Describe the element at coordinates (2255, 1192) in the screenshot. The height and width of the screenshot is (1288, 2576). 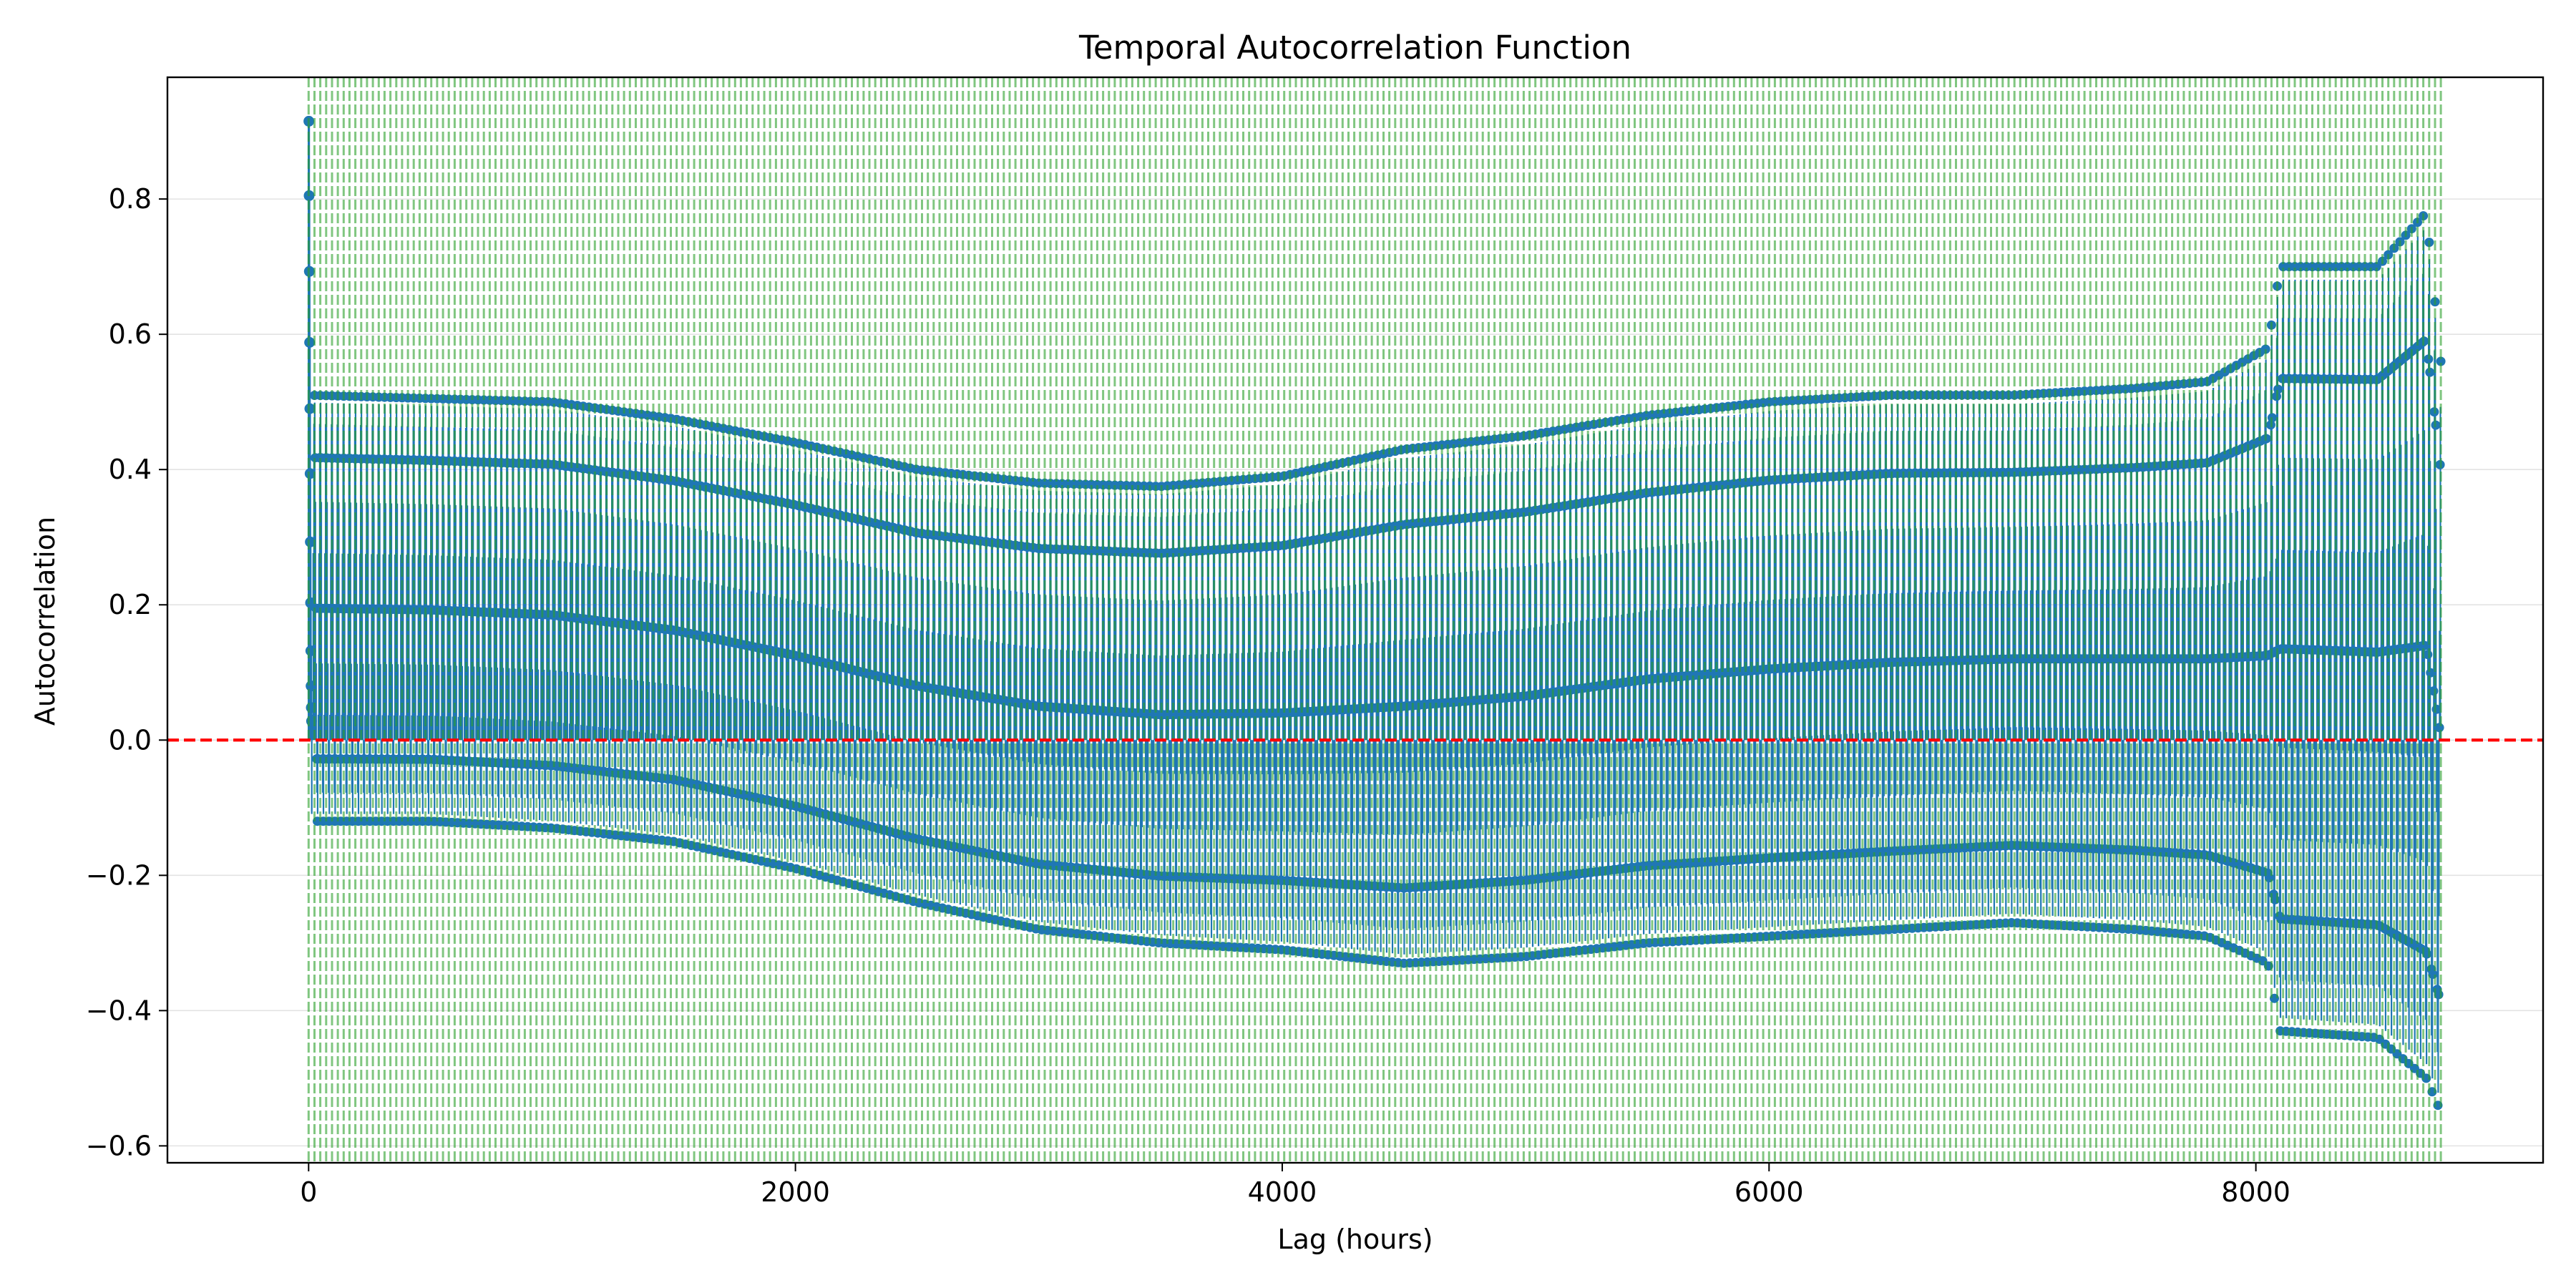
I see `x-tick-label-4: 8000` at that location.